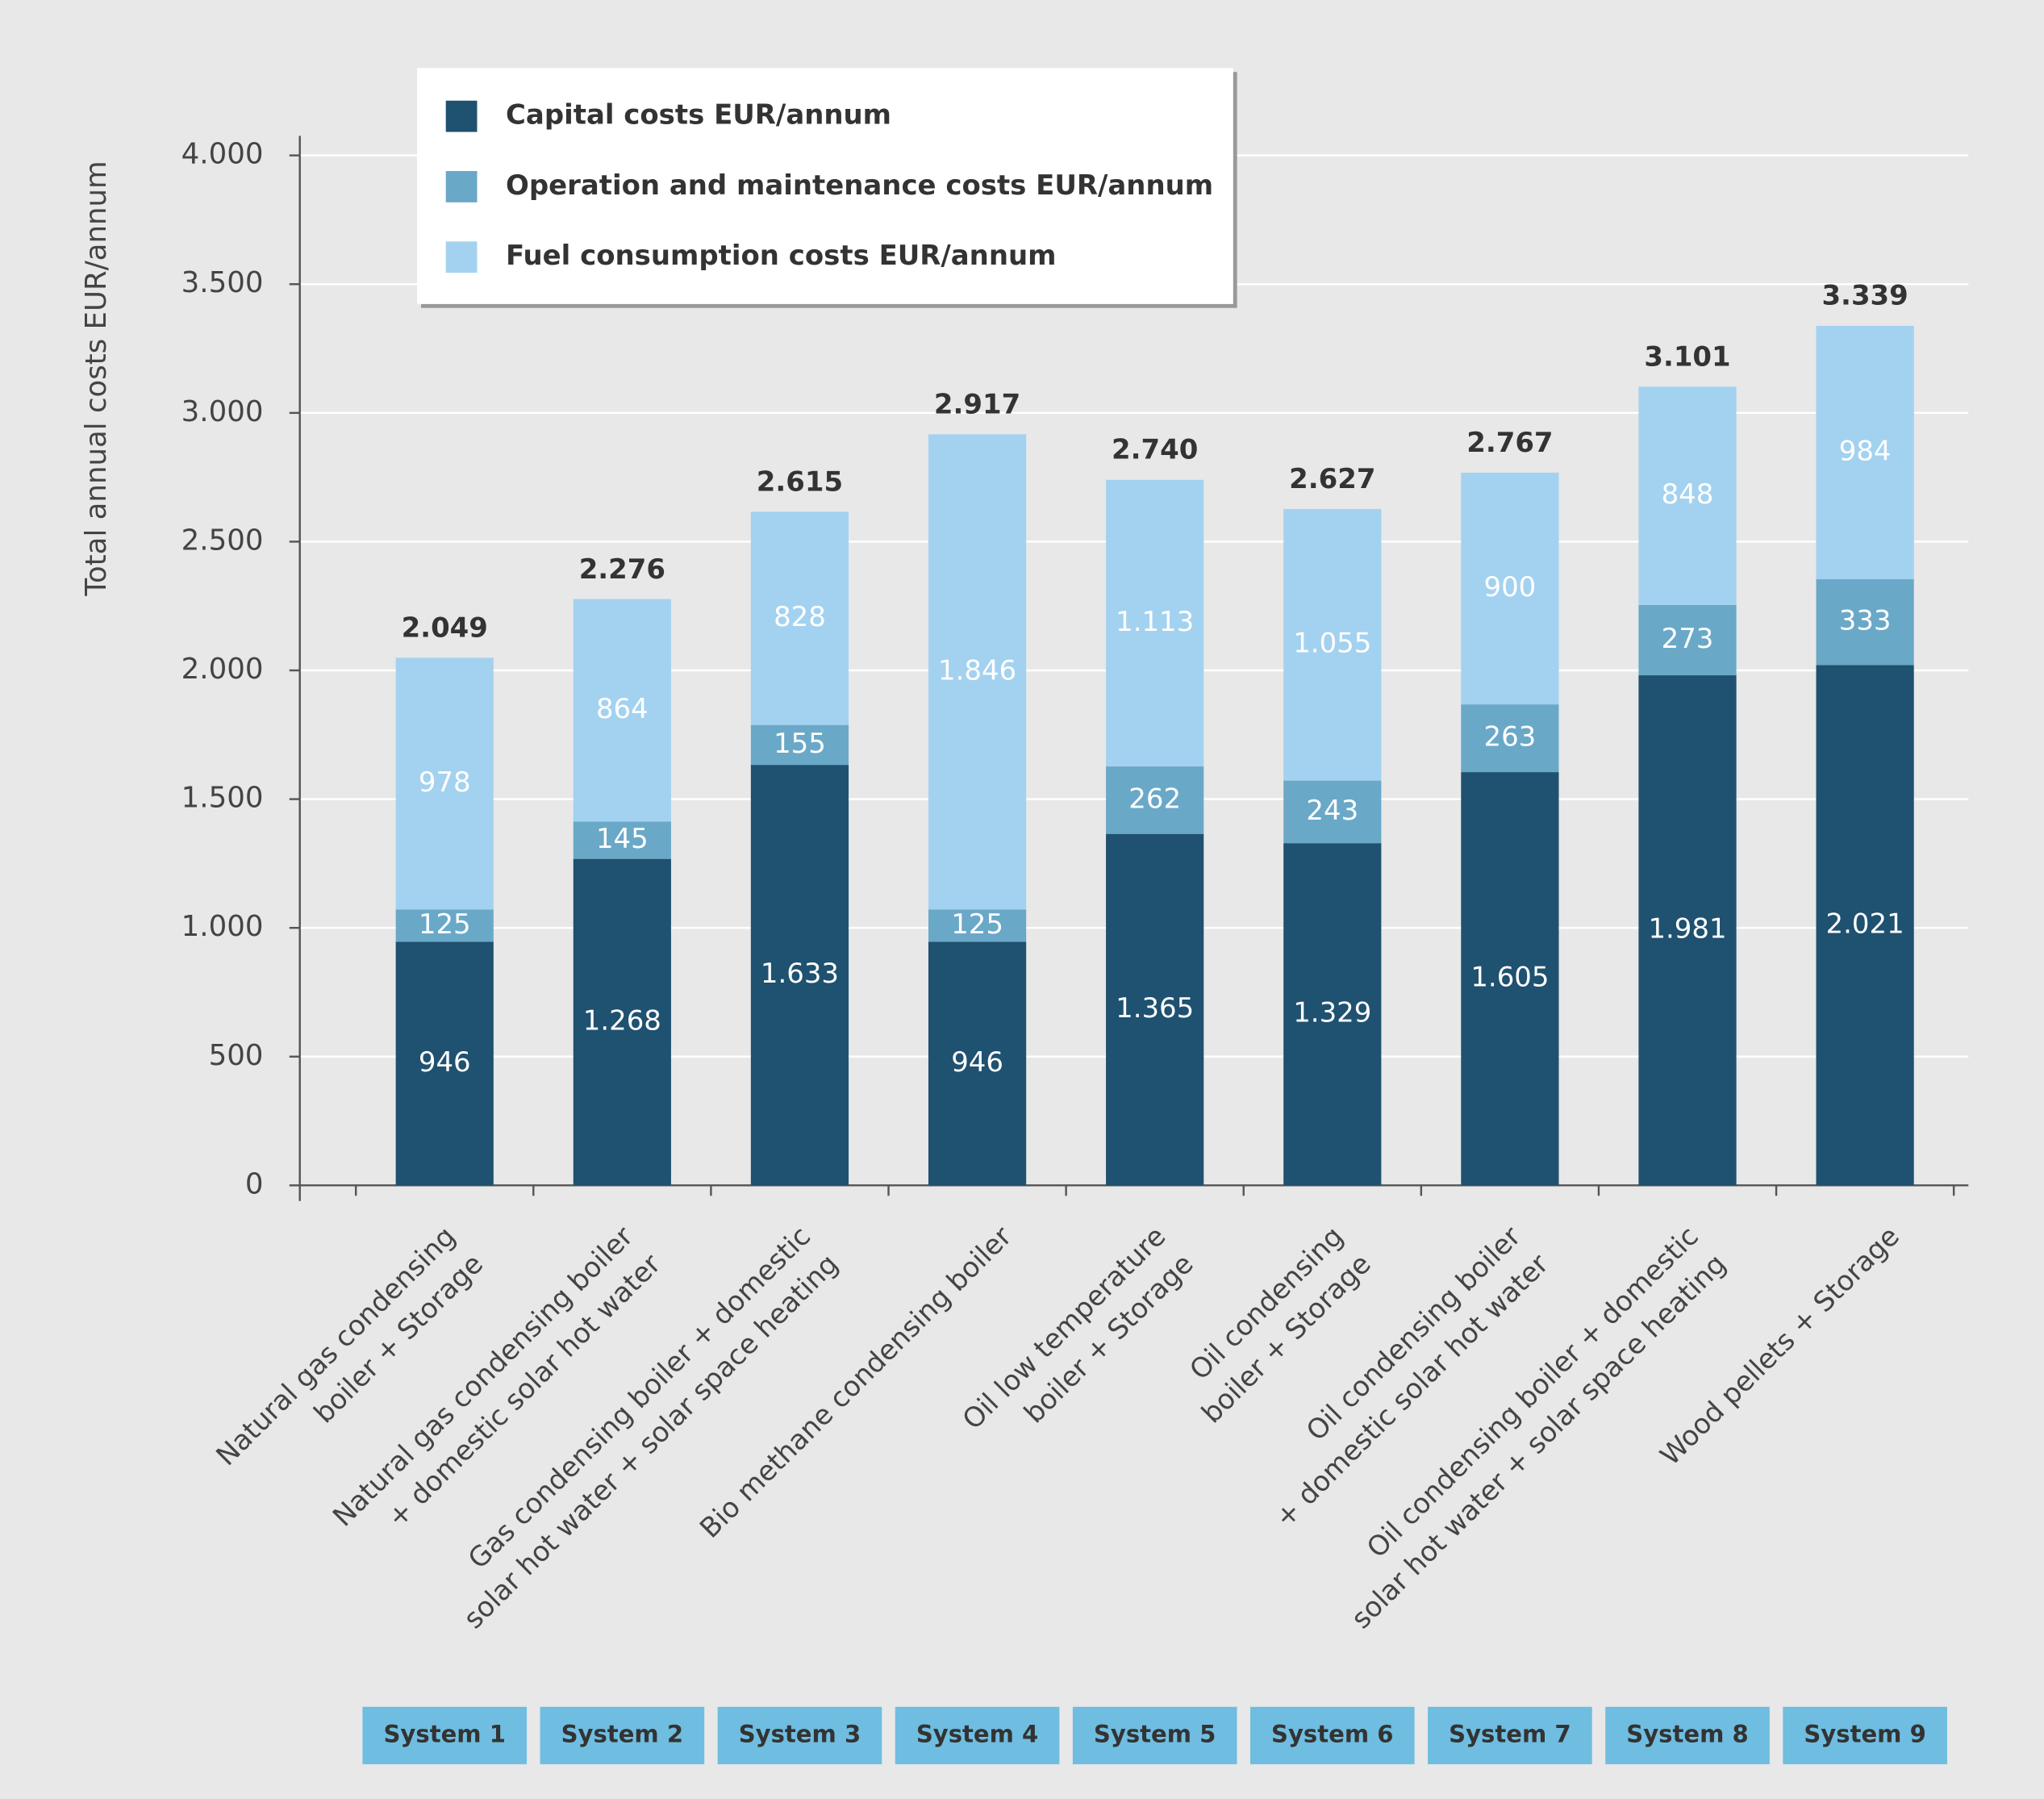  I want to click on system-label: System 7, so click(1510, 1733).